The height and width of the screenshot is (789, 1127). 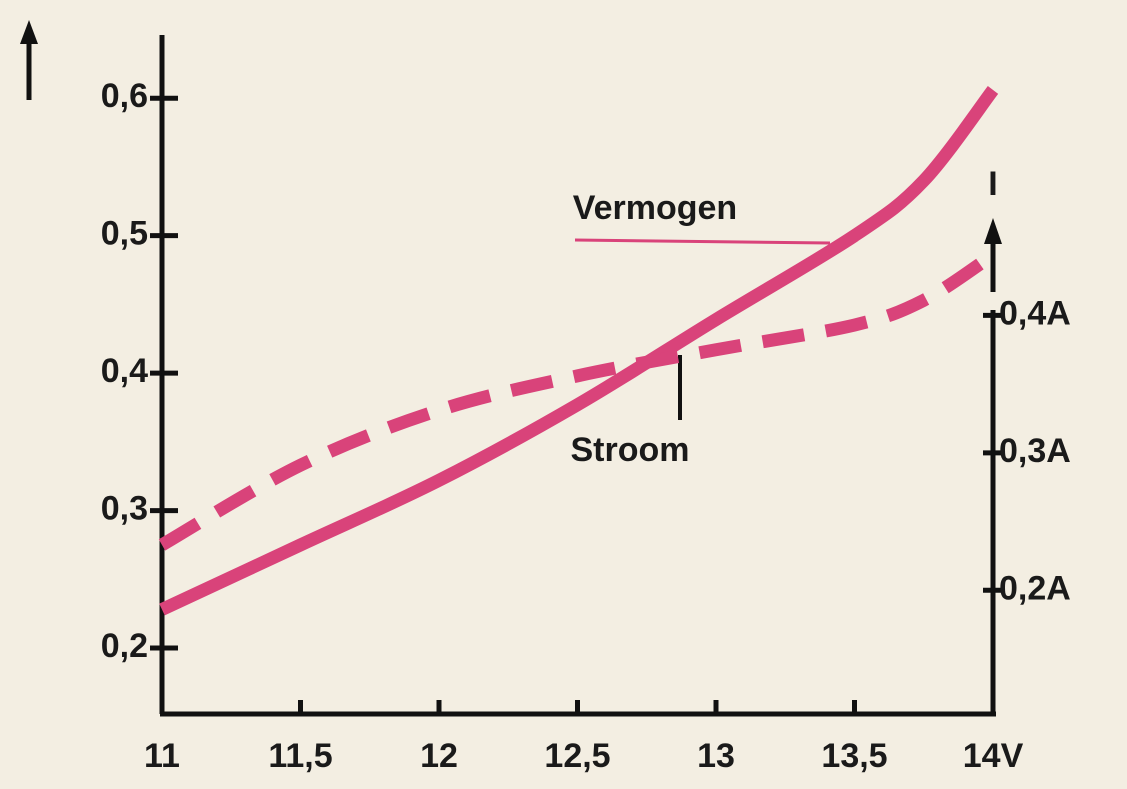 What do you see at coordinates (124, 509) in the screenshot?
I see `y-tick-label: 0,3` at bounding box center [124, 509].